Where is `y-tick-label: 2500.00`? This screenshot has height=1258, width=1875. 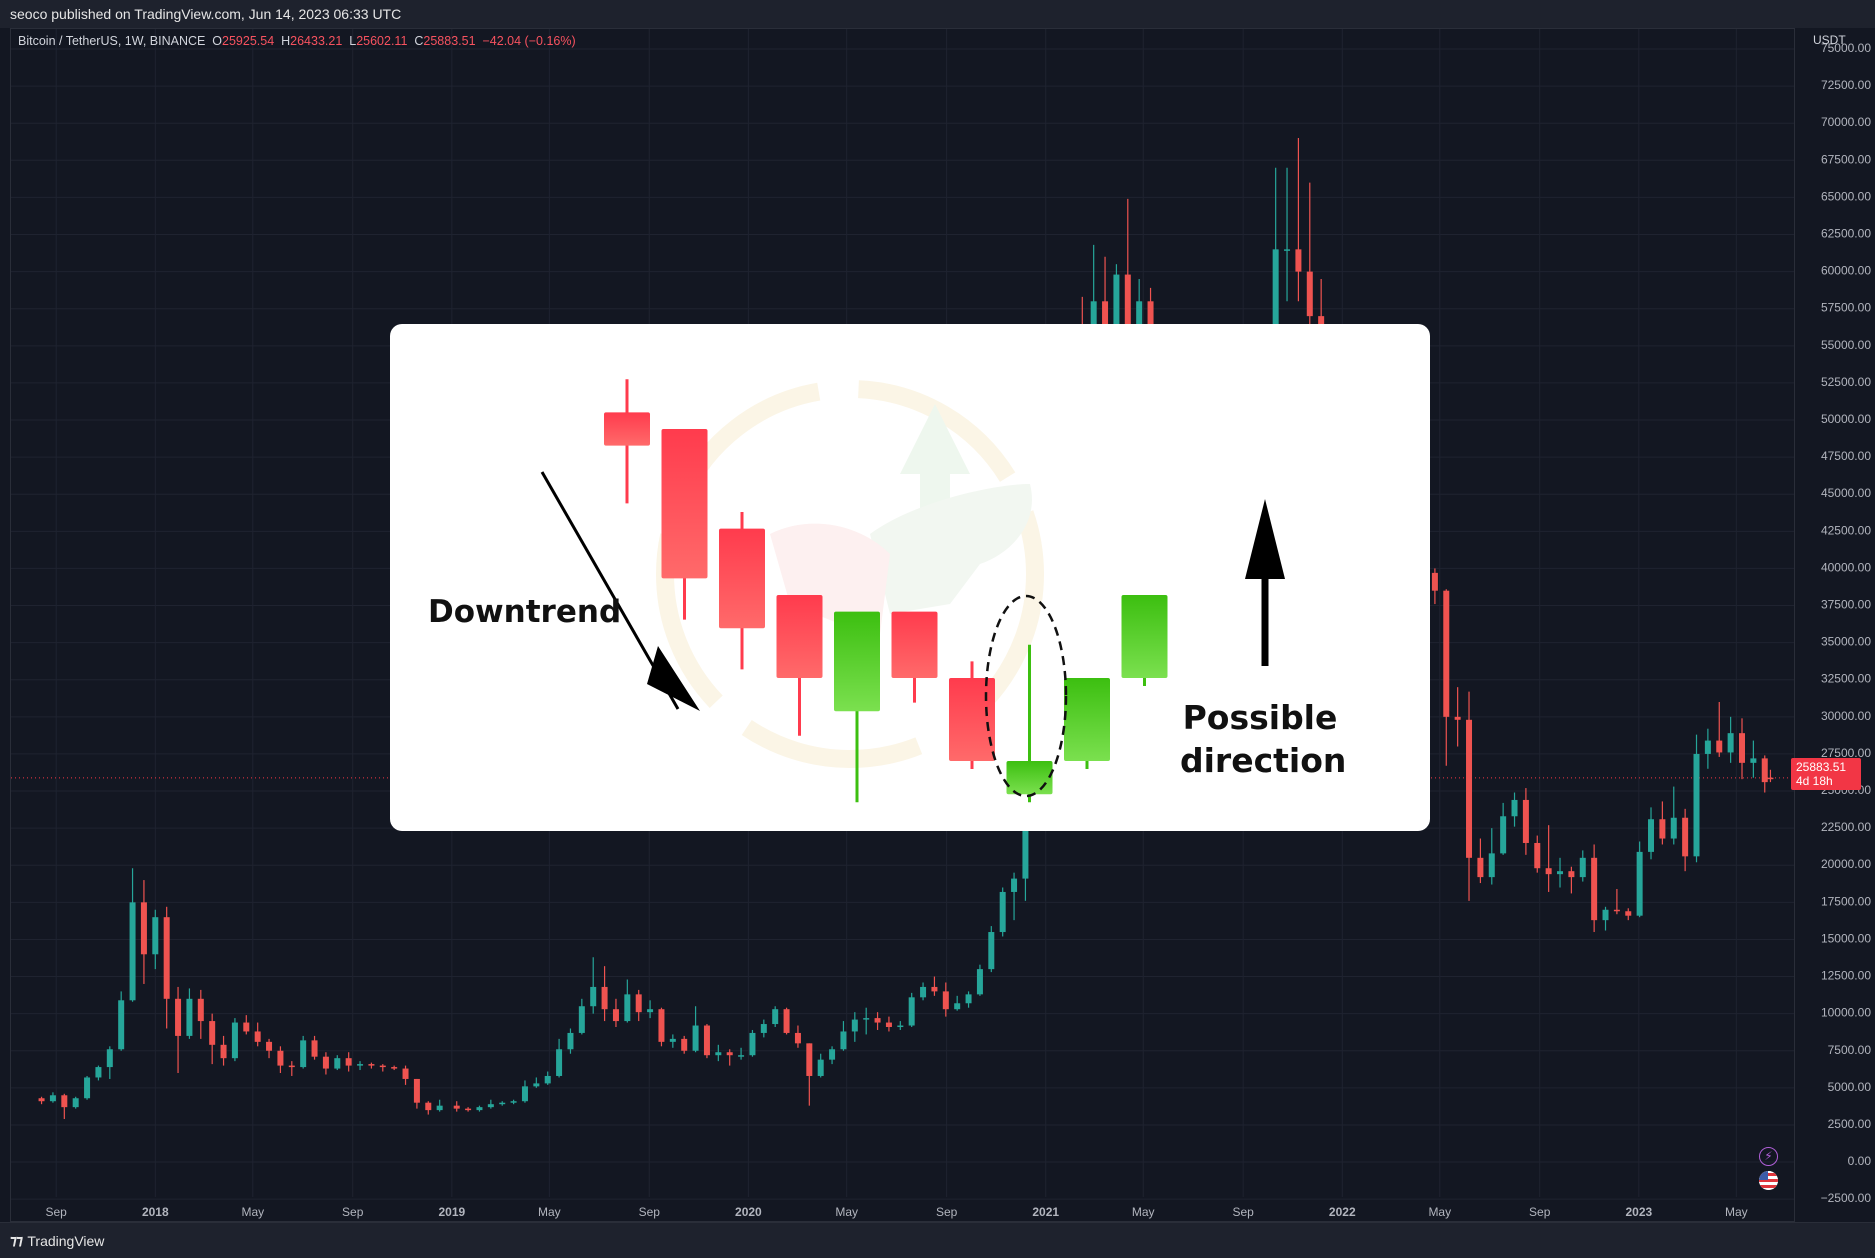
y-tick-label: 2500.00 is located at coordinates (1850, 1124).